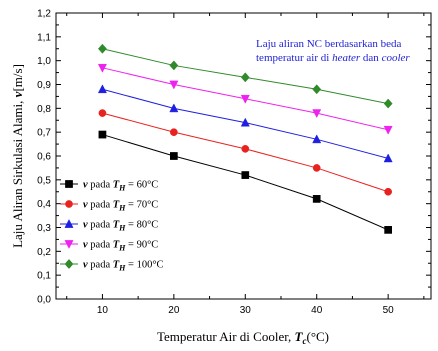 The image size is (438, 351). What do you see at coordinates (294, 58) in the screenshot?
I see `annotation-line2-a: temperatur air di` at bounding box center [294, 58].